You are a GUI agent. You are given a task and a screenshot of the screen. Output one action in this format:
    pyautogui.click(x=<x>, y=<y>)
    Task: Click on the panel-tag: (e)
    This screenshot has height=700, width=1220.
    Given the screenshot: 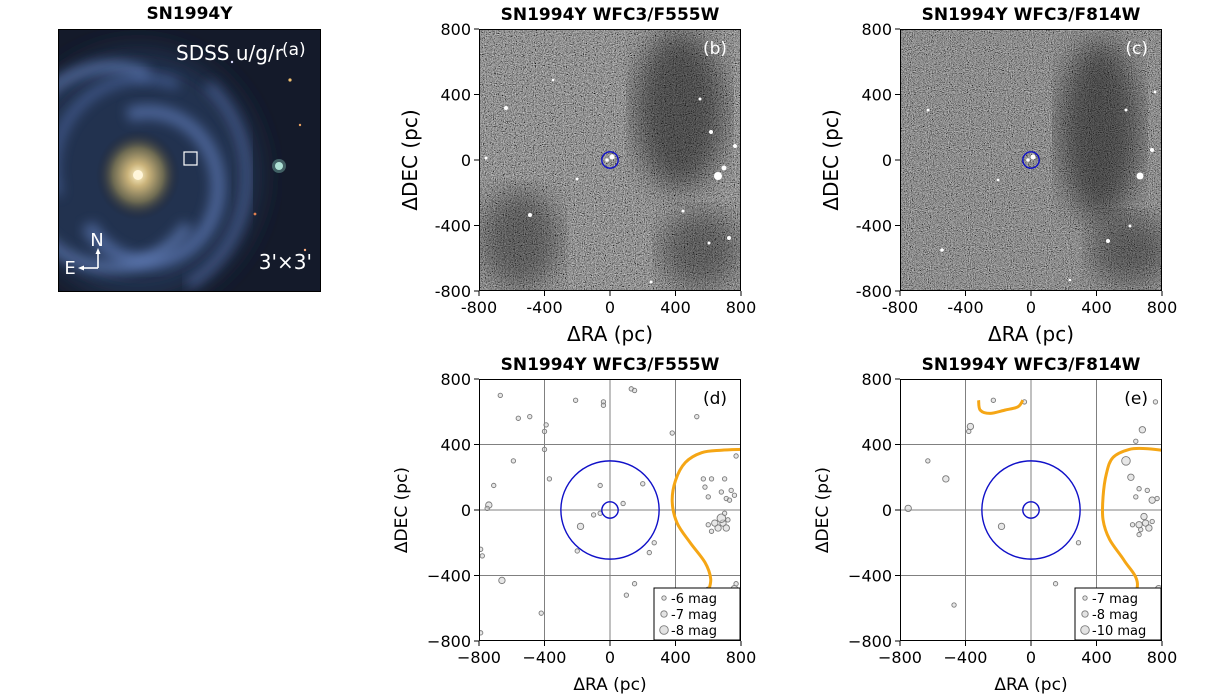 What is the action you would take?
    pyautogui.click(x=1136, y=399)
    